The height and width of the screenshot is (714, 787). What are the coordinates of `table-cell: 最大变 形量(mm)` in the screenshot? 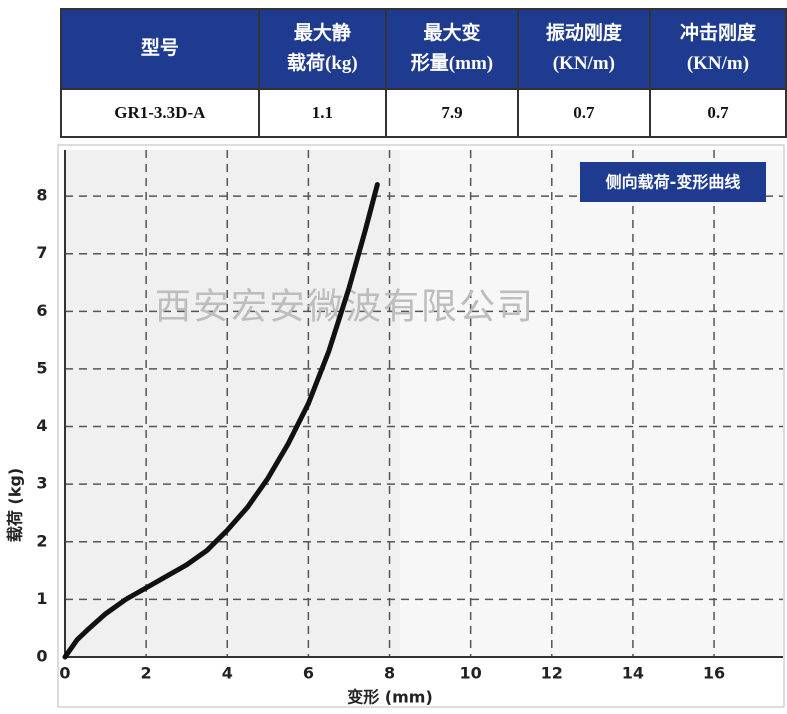 It's located at (452, 49).